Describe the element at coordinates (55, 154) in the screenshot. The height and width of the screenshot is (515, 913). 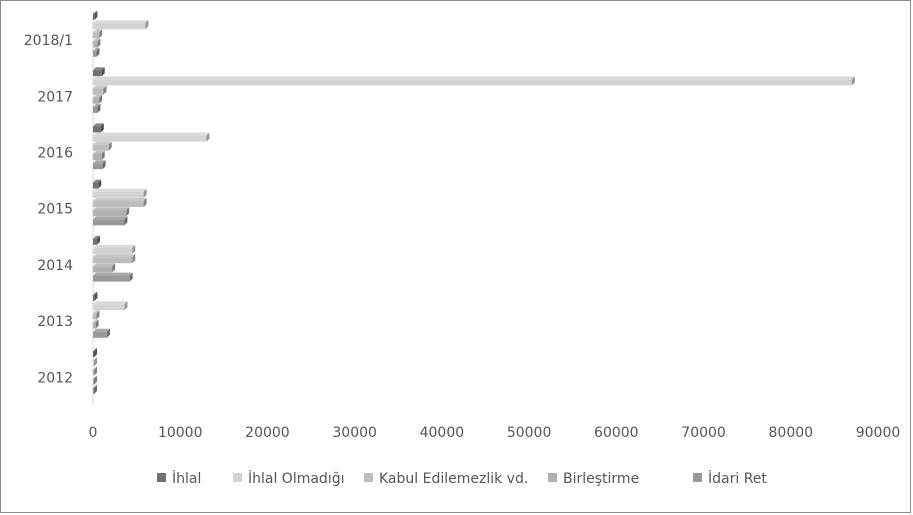
I see `y-tick-label: 2016` at that location.